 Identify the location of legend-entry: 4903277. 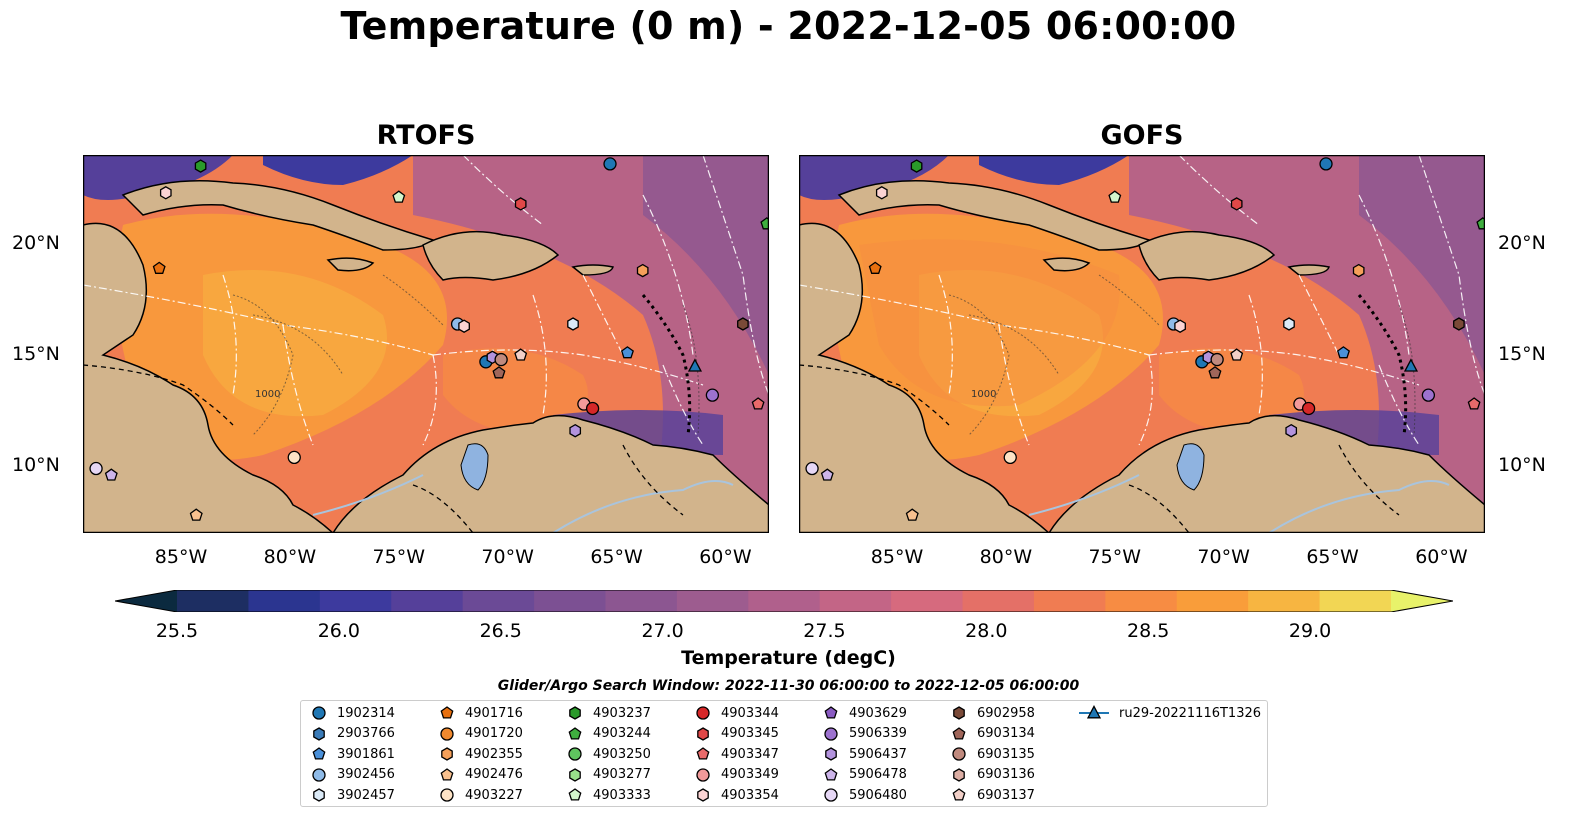
(609, 775).